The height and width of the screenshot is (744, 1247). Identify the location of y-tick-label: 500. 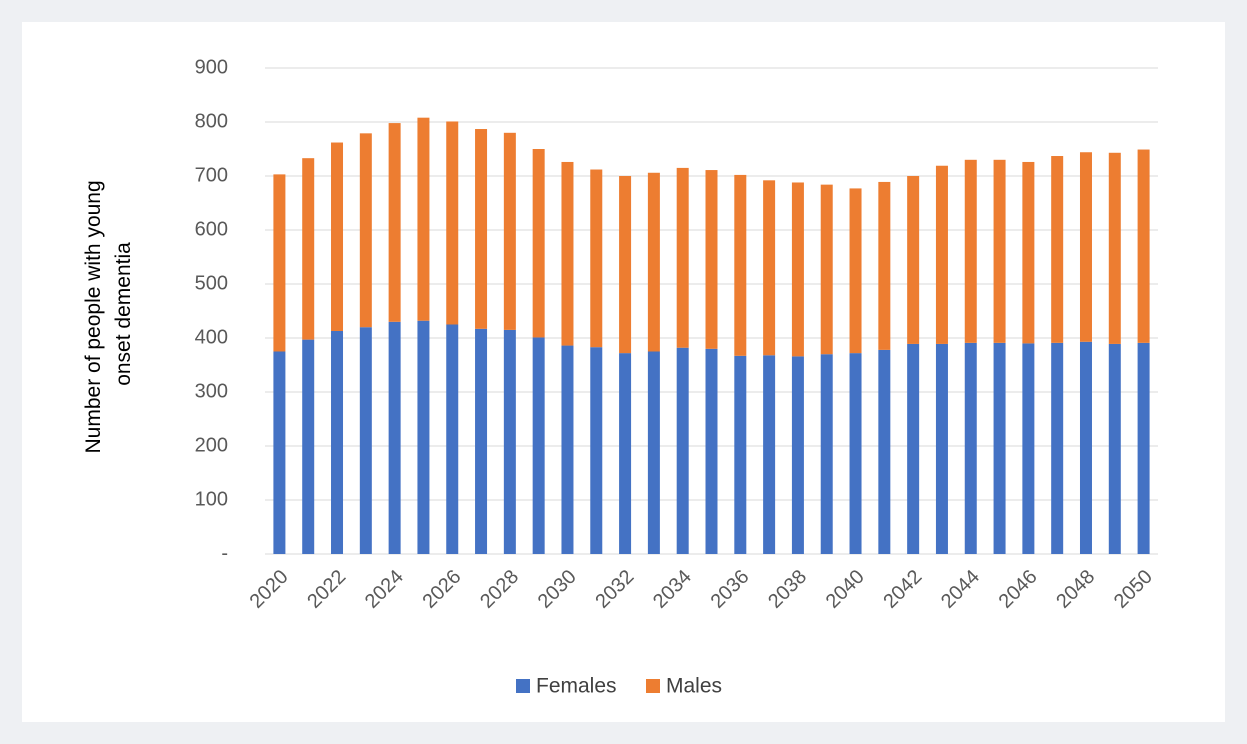
(211, 283).